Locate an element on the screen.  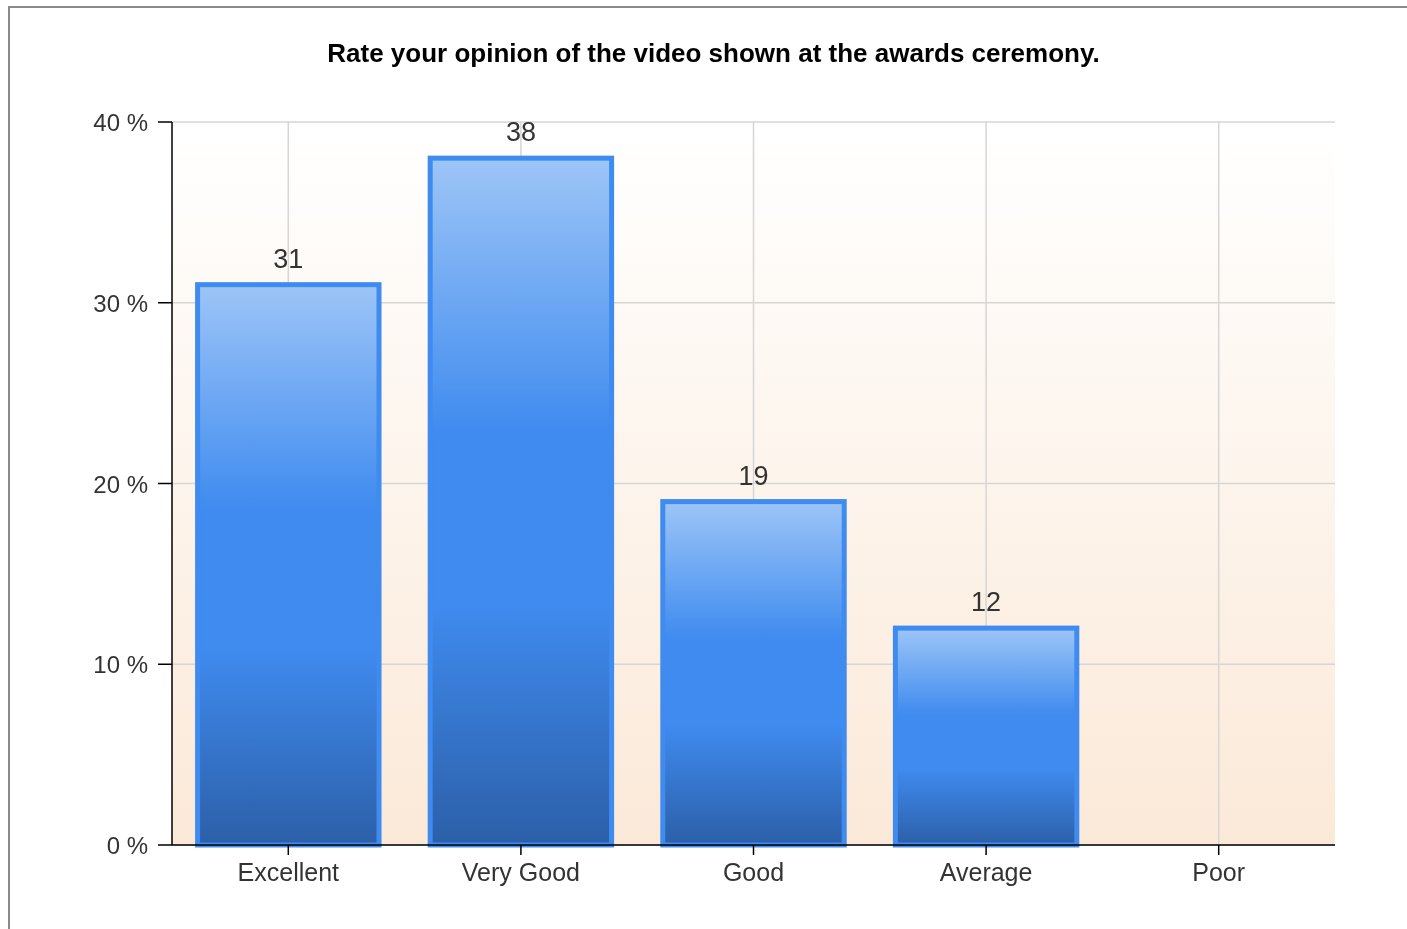
y-tick-label: 0 % is located at coordinates (127, 845).